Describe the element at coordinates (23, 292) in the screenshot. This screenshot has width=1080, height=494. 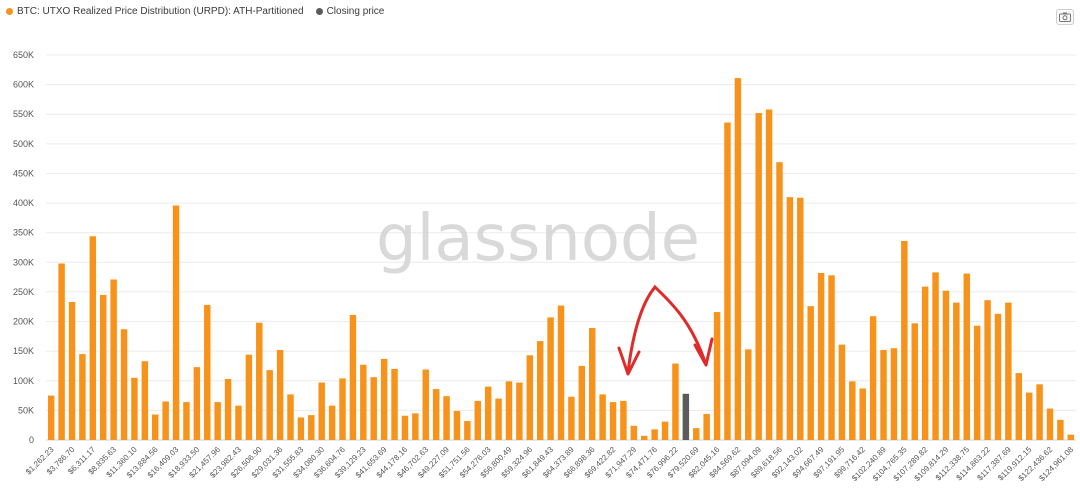
I see `y-tick-label: 250K` at that location.